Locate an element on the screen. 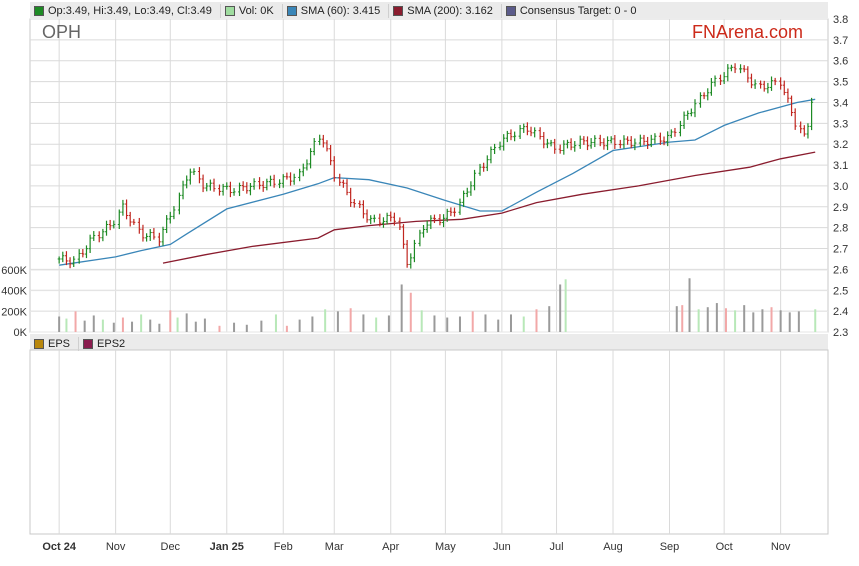 The image size is (859, 566). y-tick-label: 3.7 is located at coordinates (840, 41).